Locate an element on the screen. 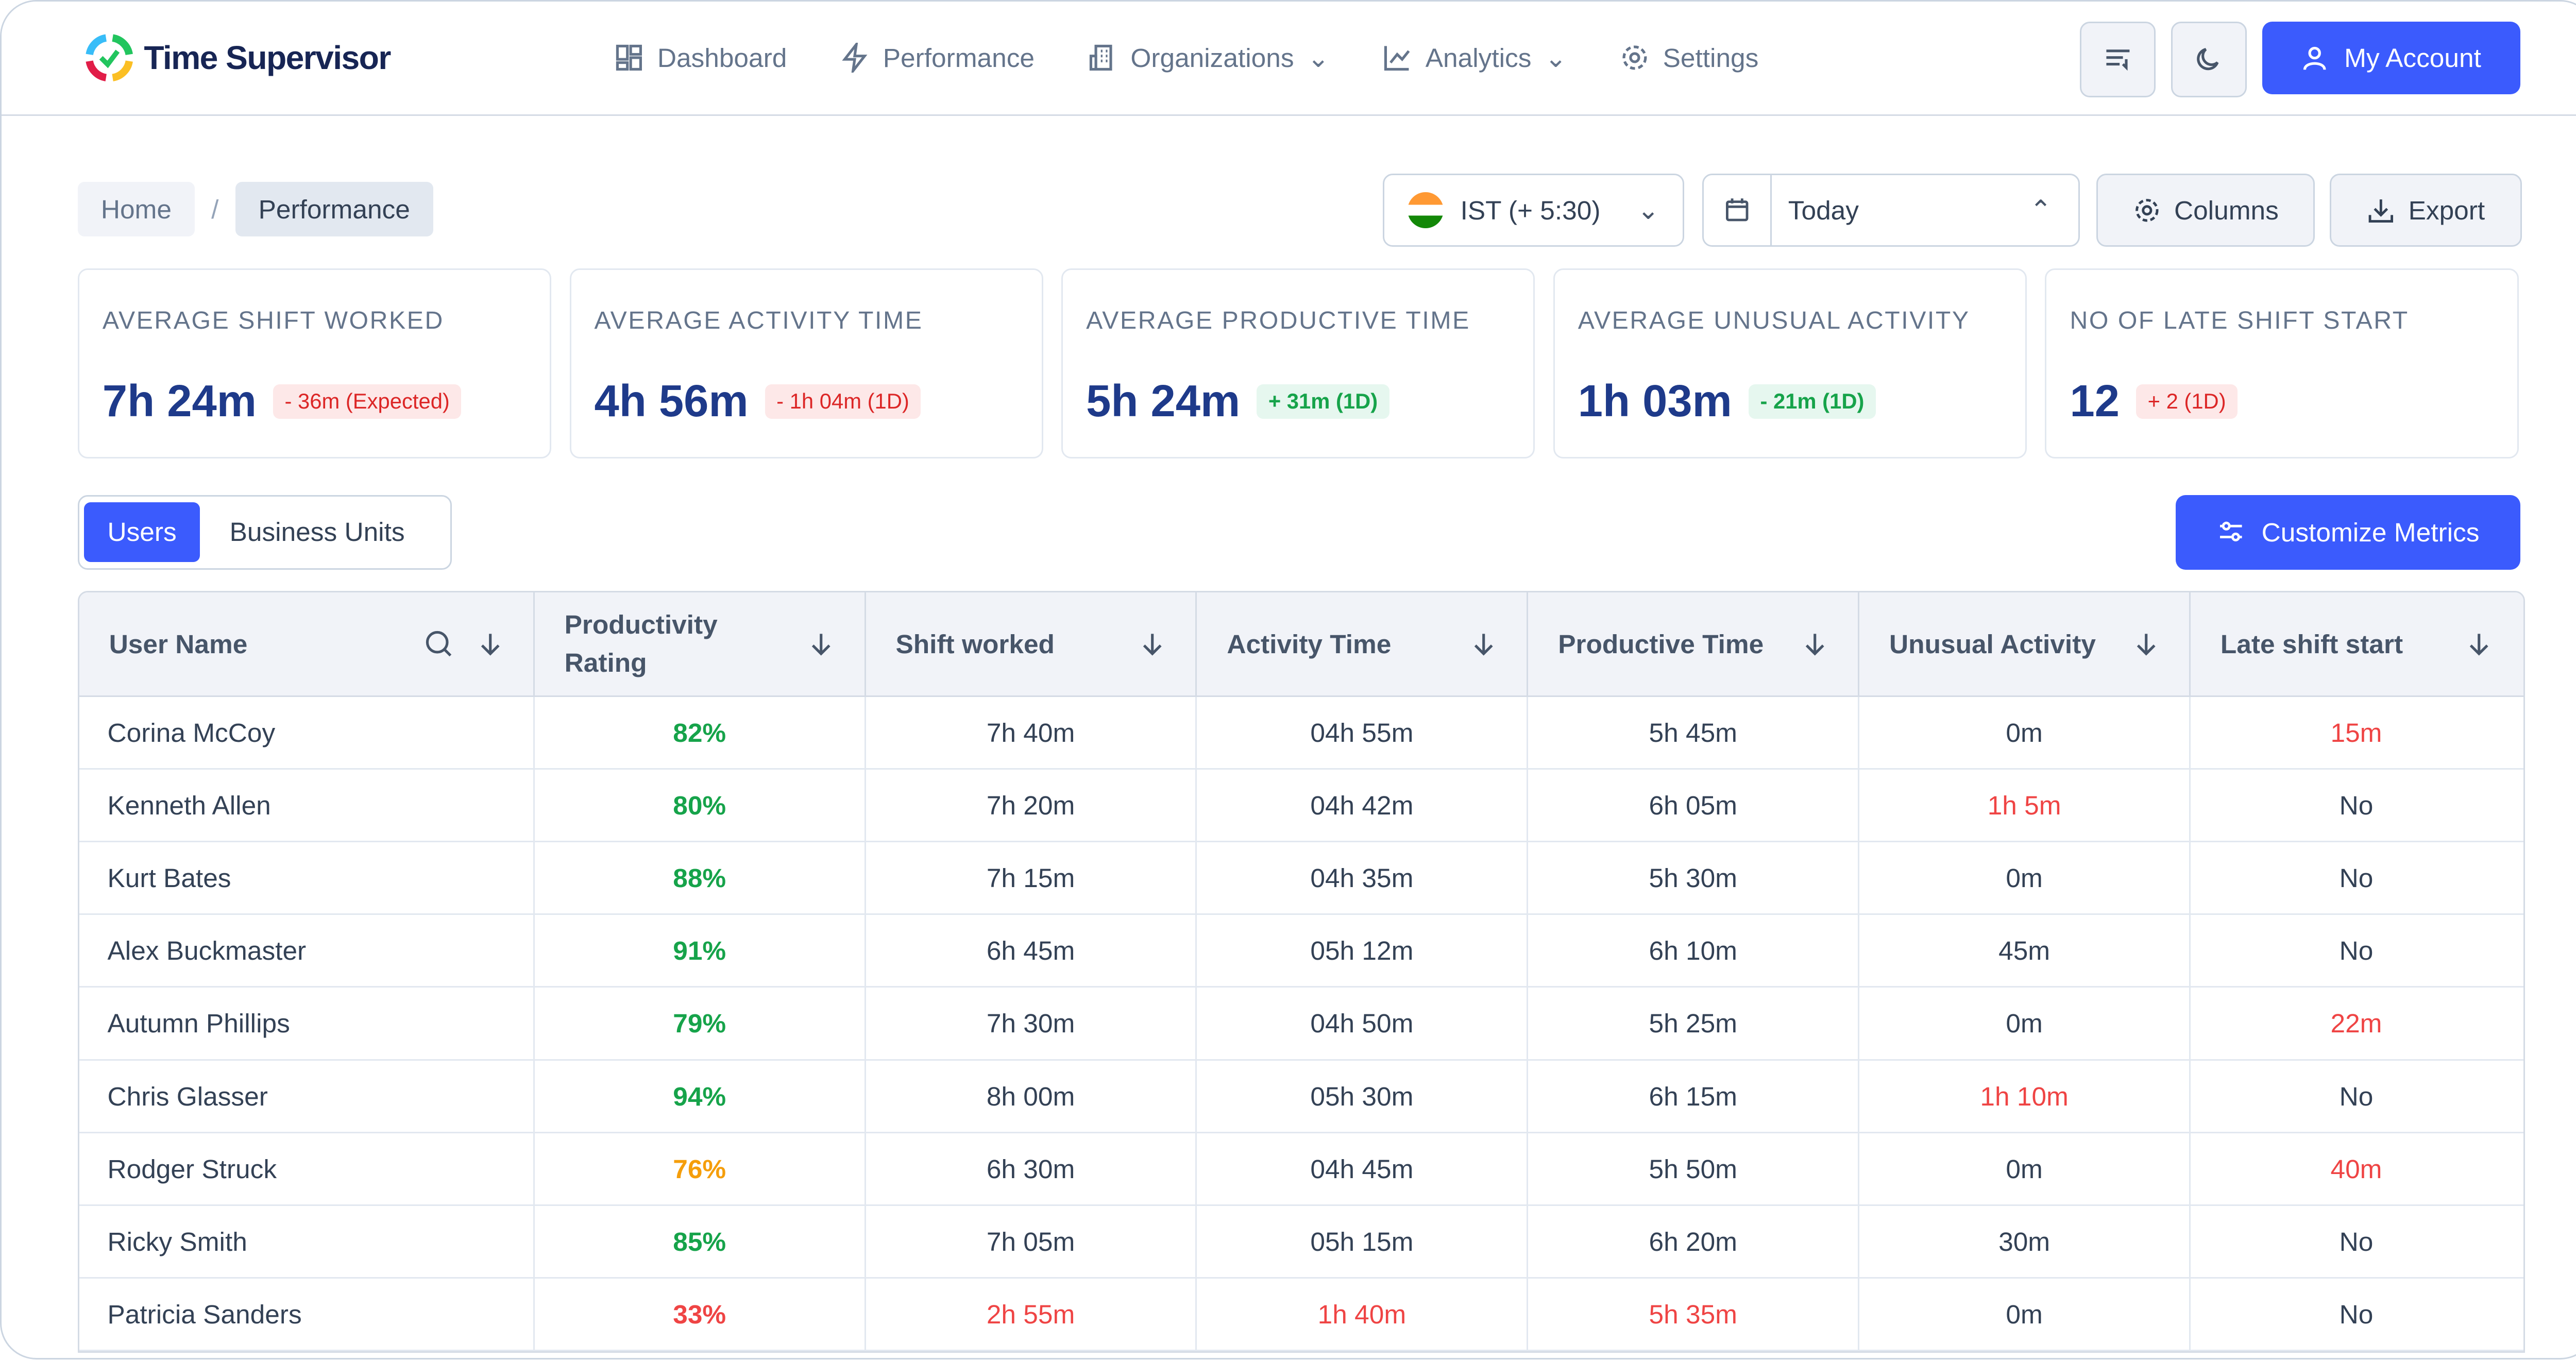 Image resolution: width=2576 pixels, height=1360 pixels. table-cell: 91% is located at coordinates (700, 951).